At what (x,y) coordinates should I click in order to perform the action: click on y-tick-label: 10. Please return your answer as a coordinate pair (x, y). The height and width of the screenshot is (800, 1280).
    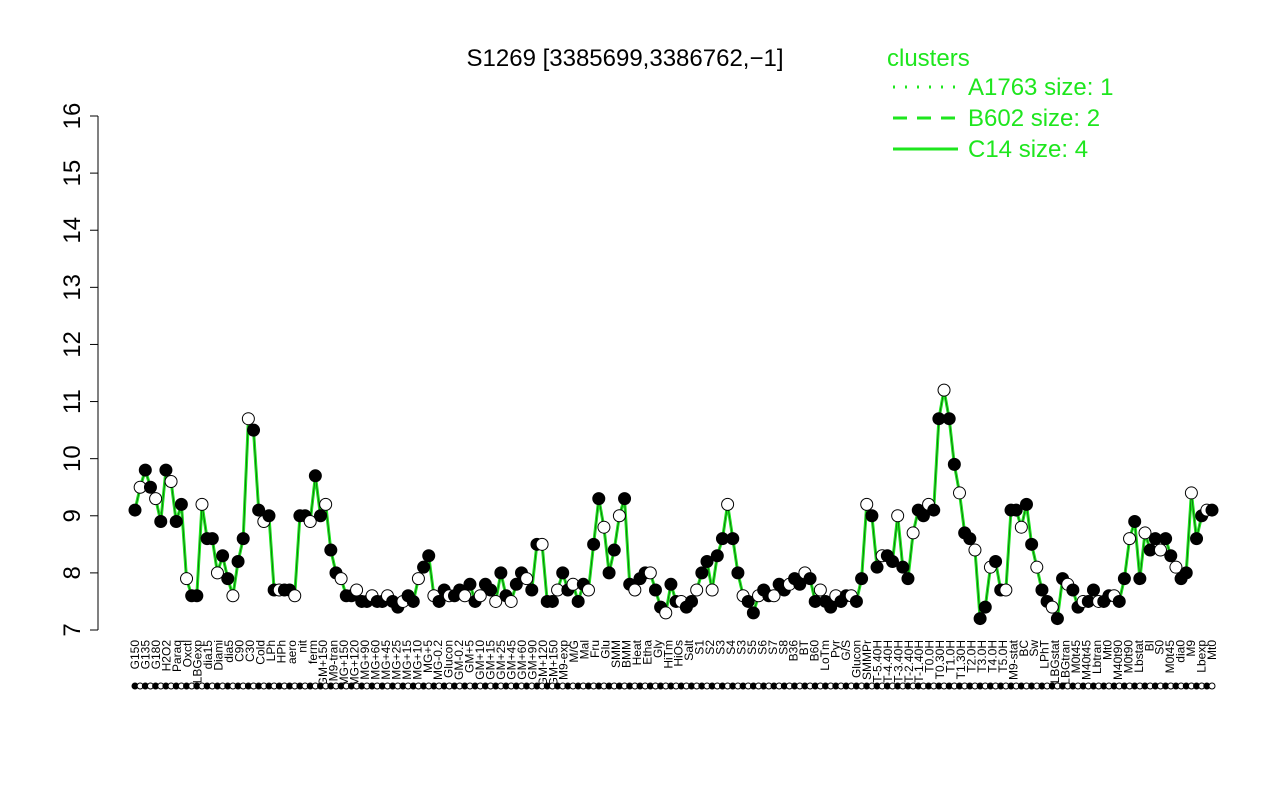
    Looking at the image, I should click on (72, 458).